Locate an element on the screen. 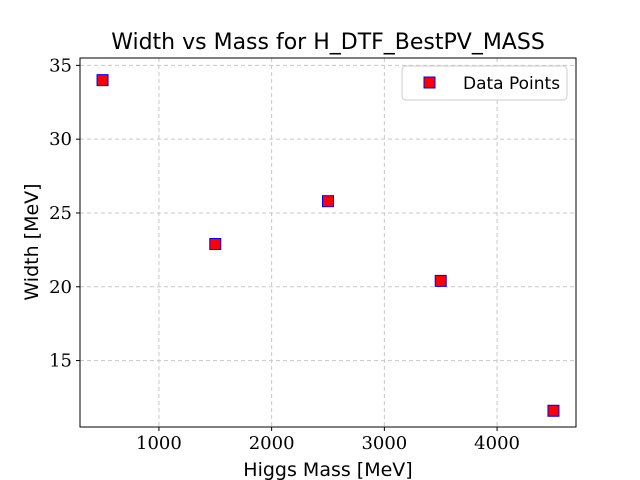 The image size is (640, 480). x-tick-label: 2000 is located at coordinates (272, 443).